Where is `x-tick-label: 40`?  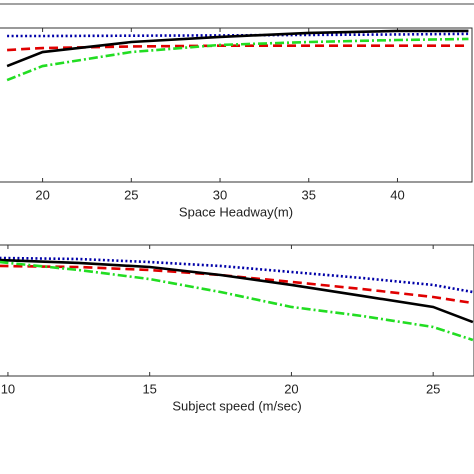
x-tick-label: 40 is located at coordinates (397, 194).